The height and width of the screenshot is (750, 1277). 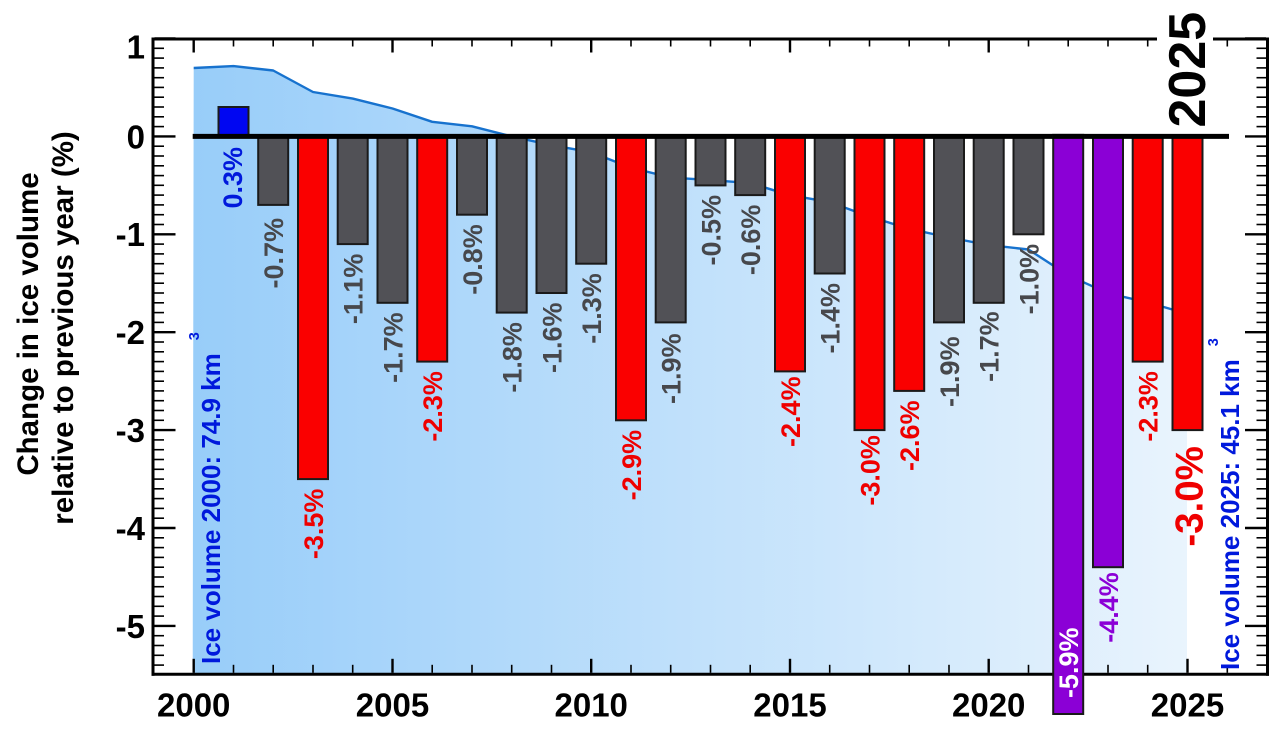 I want to click on svg-text: -5, so click(x=130, y=626).